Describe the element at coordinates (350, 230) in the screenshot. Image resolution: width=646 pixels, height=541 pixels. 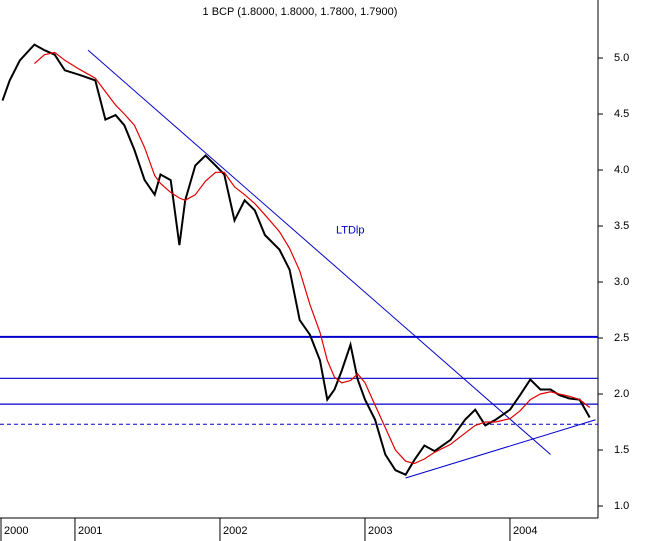
I see `annotation: LTDlp` at that location.